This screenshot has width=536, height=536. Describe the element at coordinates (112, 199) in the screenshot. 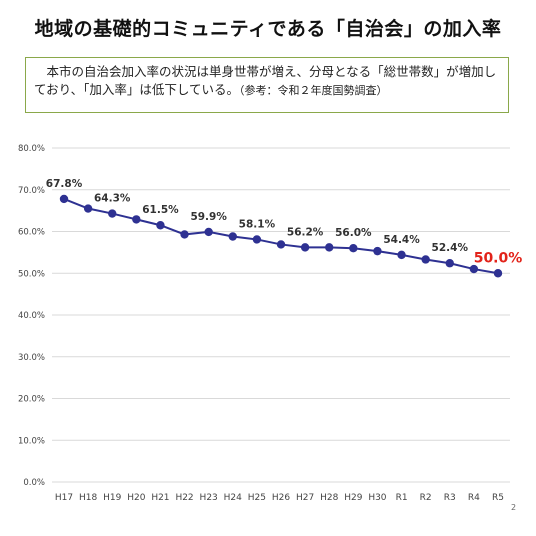

I see `data-label: 64.3%` at that location.